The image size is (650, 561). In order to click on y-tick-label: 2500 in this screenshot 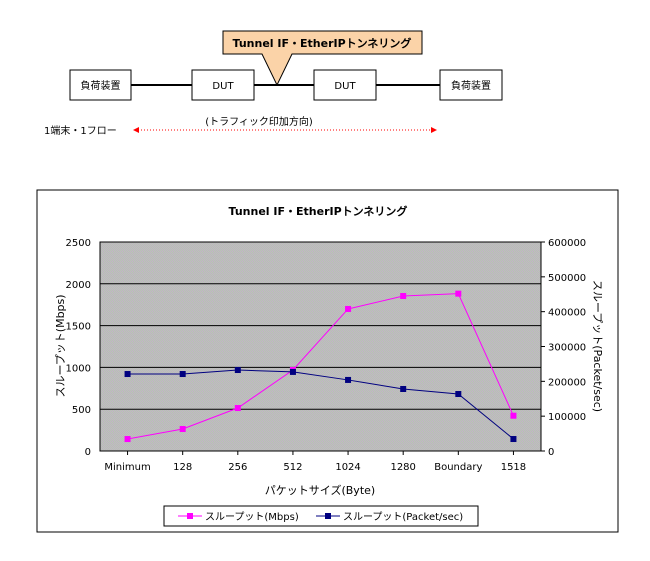, I will do `click(78, 243)`.